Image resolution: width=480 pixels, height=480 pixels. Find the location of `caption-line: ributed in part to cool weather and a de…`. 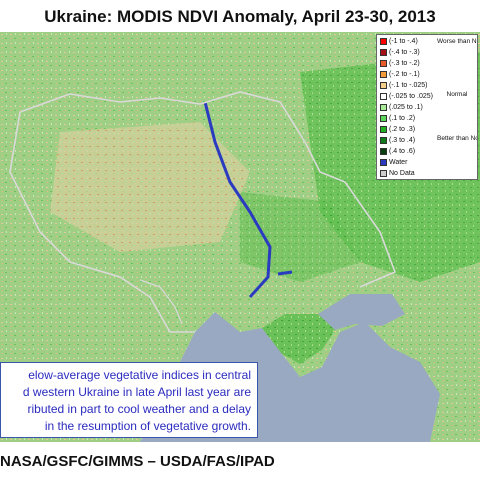

caption-line: ributed in part to cool weather and a de… is located at coordinates (139, 409).